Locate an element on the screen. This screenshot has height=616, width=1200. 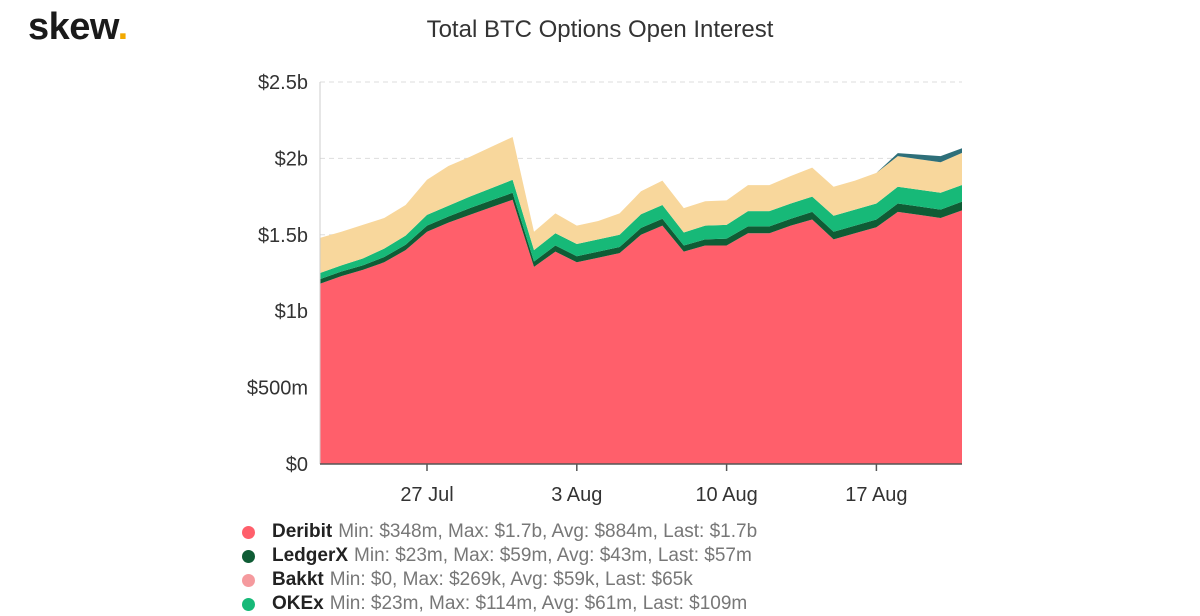
y-tick-label: $0 is located at coordinates (297, 465).